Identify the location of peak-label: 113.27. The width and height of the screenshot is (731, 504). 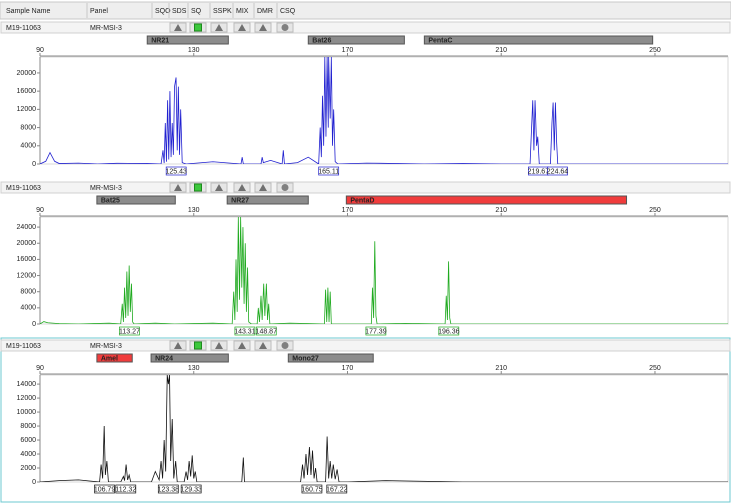
(129, 331).